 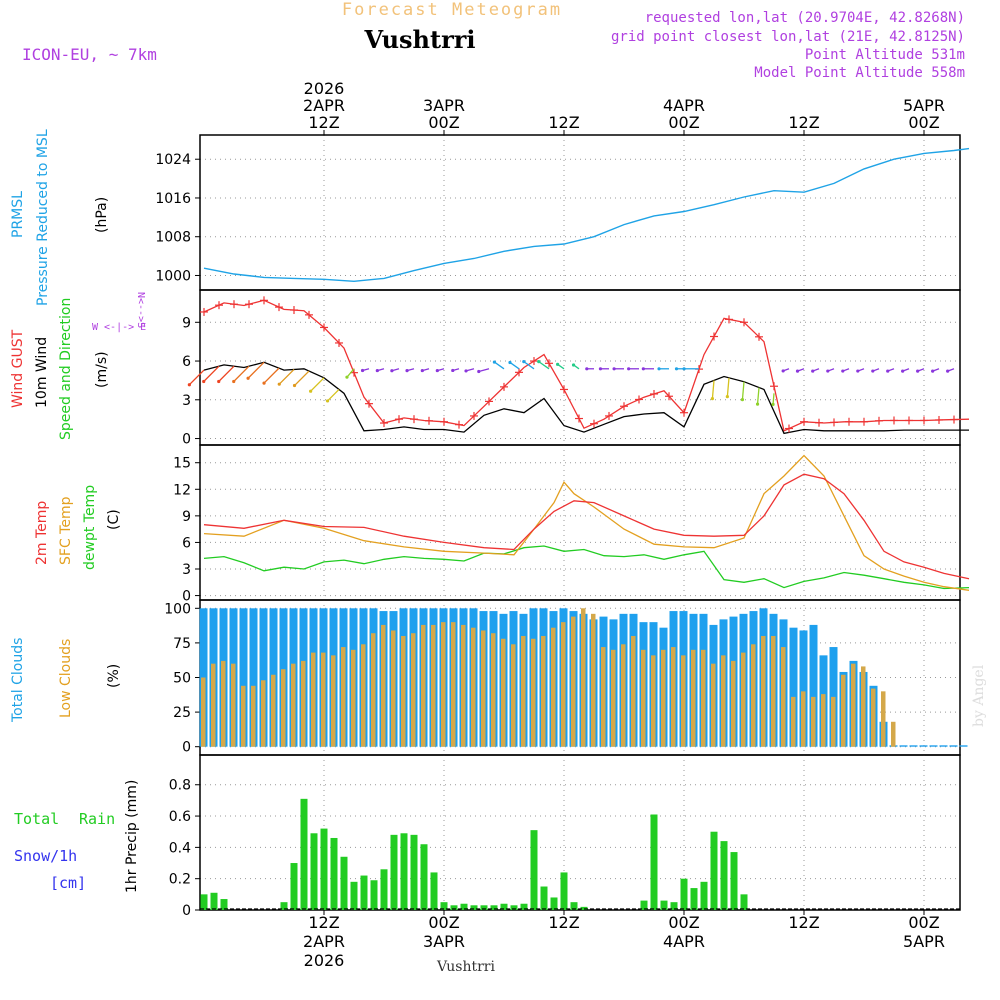 I want to click on compass-ns: N<-->S, so click(x=140, y=310).